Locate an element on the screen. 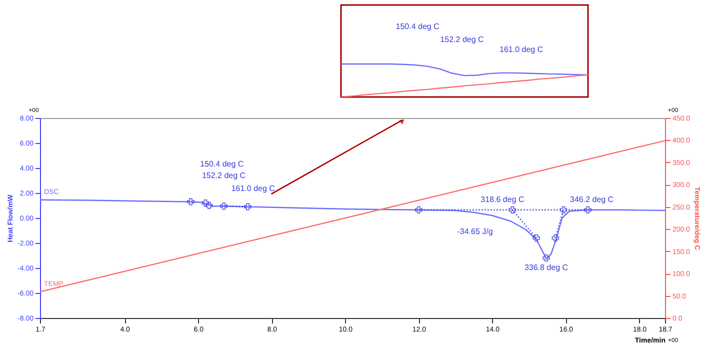 This screenshot has height=362, width=720. annotation: 150.4 deg C is located at coordinates (222, 164).